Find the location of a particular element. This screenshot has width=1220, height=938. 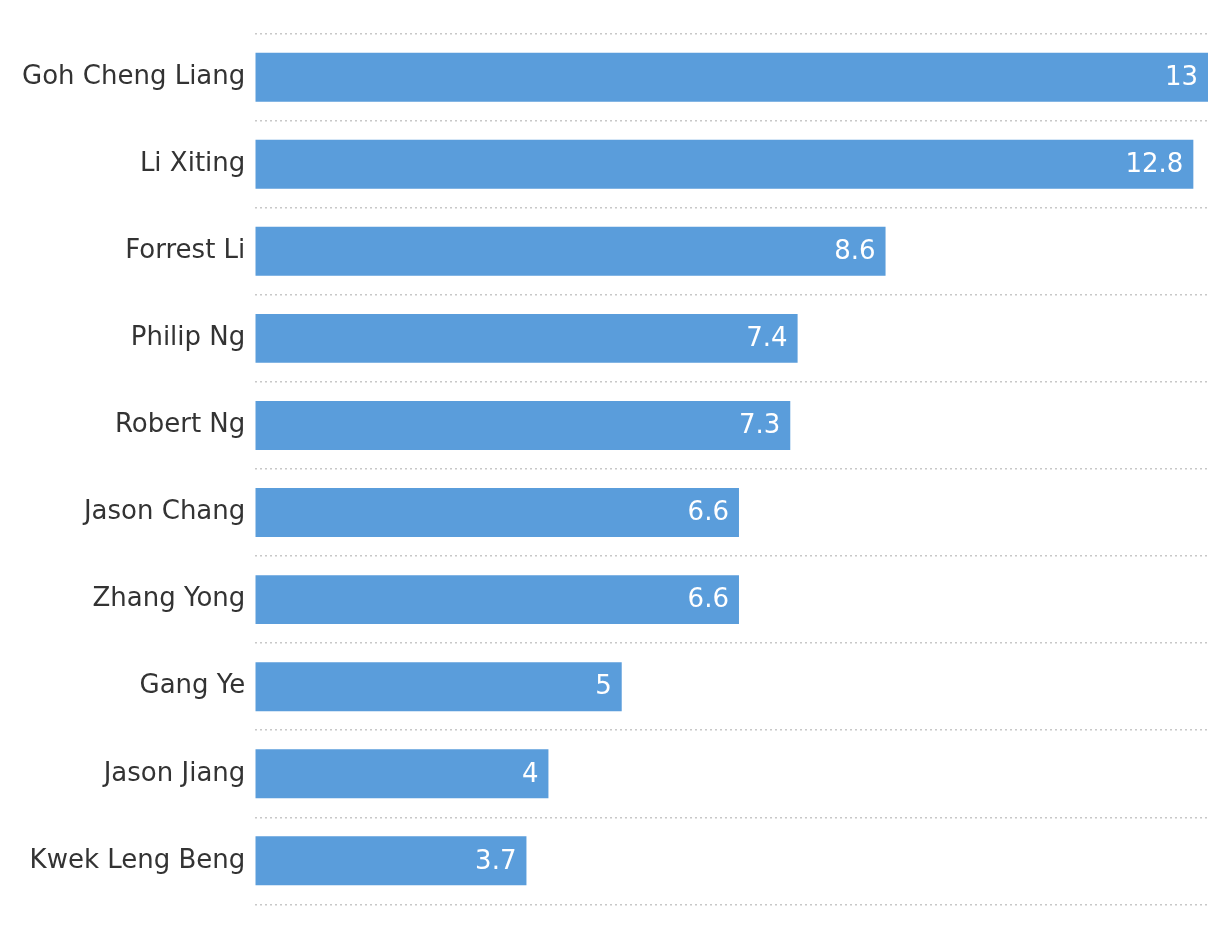

data-label: 4 is located at coordinates (530, 772).